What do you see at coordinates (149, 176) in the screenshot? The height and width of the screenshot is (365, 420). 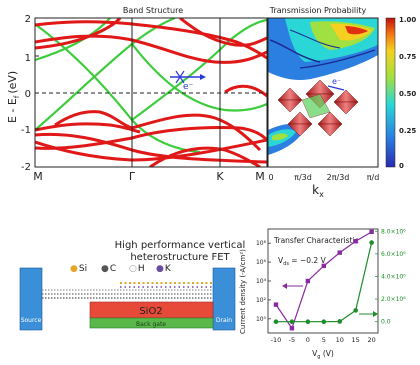 I see `band-x-ticks: M Γ K M` at bounding box center [149, 176].